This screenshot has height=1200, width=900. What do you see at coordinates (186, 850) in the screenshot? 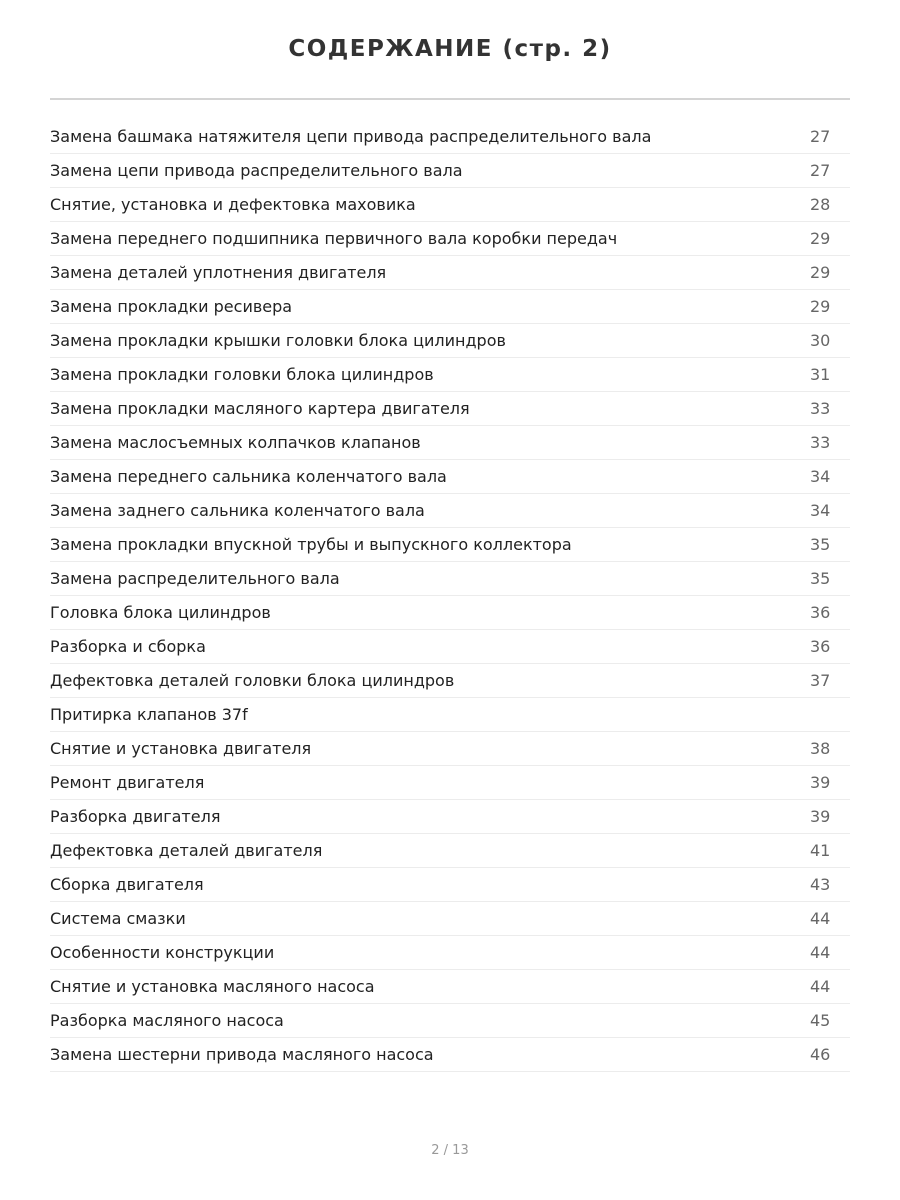
I see `entry-title: Дефектовка деталей двигателя` at bounding box center [186, 850].